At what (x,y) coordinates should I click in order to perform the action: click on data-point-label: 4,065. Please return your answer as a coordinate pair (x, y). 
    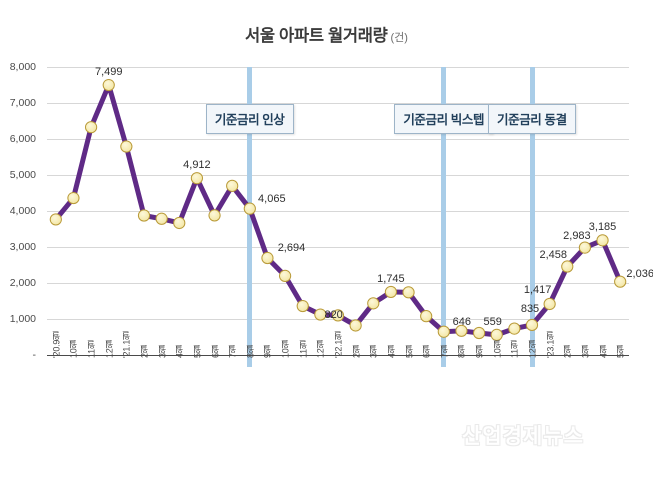
    Looking at the image, I should click on (272, 198).